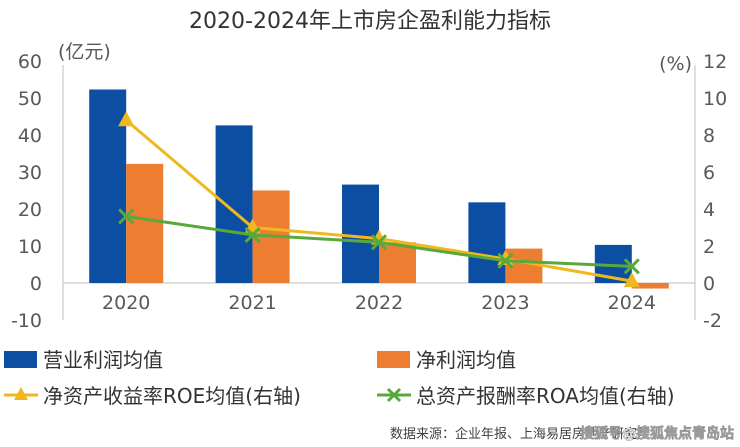  What do you see at coordinates (466, 360) in the screenshot?
I see `legend-label-net-profit: 净利润均值` at bounding box center [466, 360].